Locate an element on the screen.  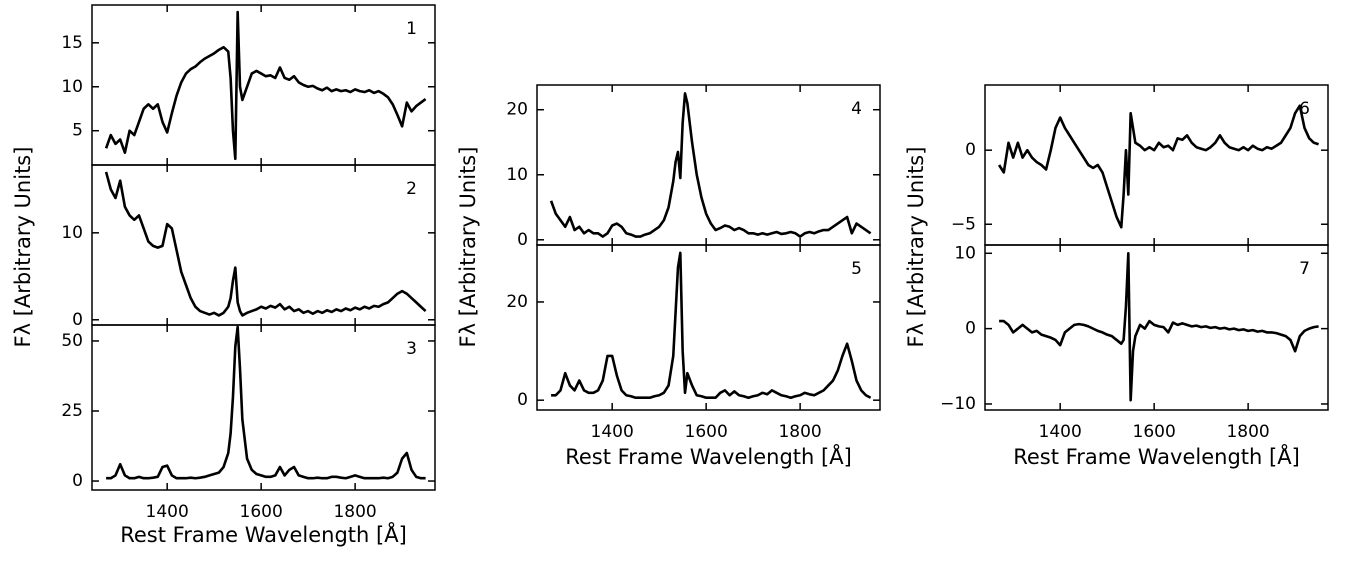
panel-label: 7 is located at coordinates (1304, 269).